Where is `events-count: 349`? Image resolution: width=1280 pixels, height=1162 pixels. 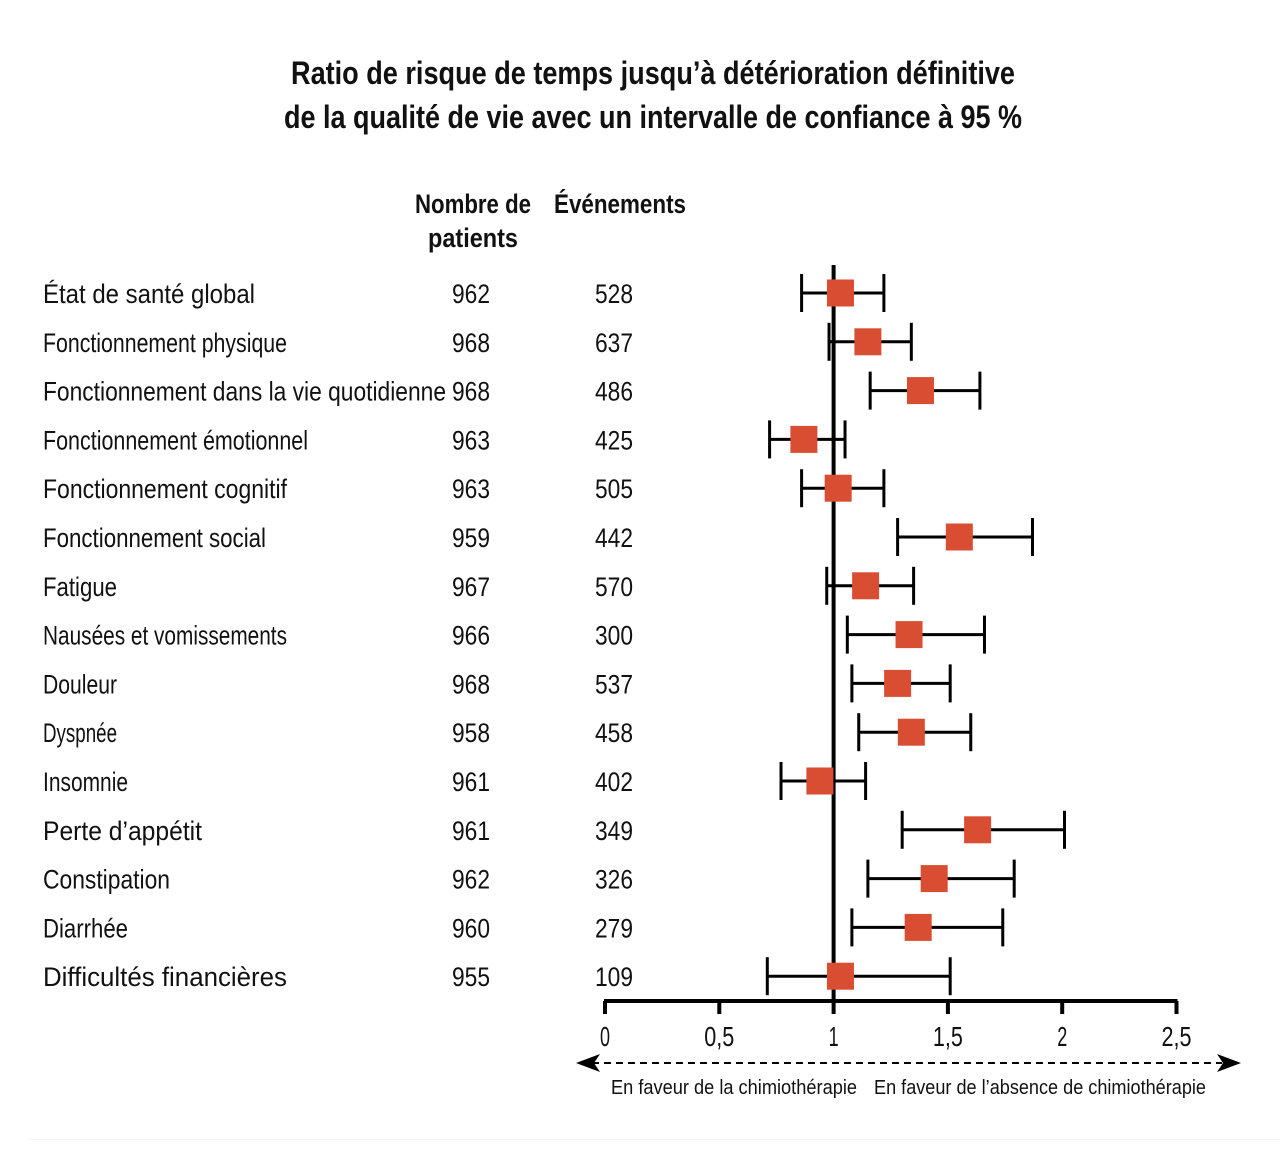
events-count: 349 is located at coordinates (614, 831).